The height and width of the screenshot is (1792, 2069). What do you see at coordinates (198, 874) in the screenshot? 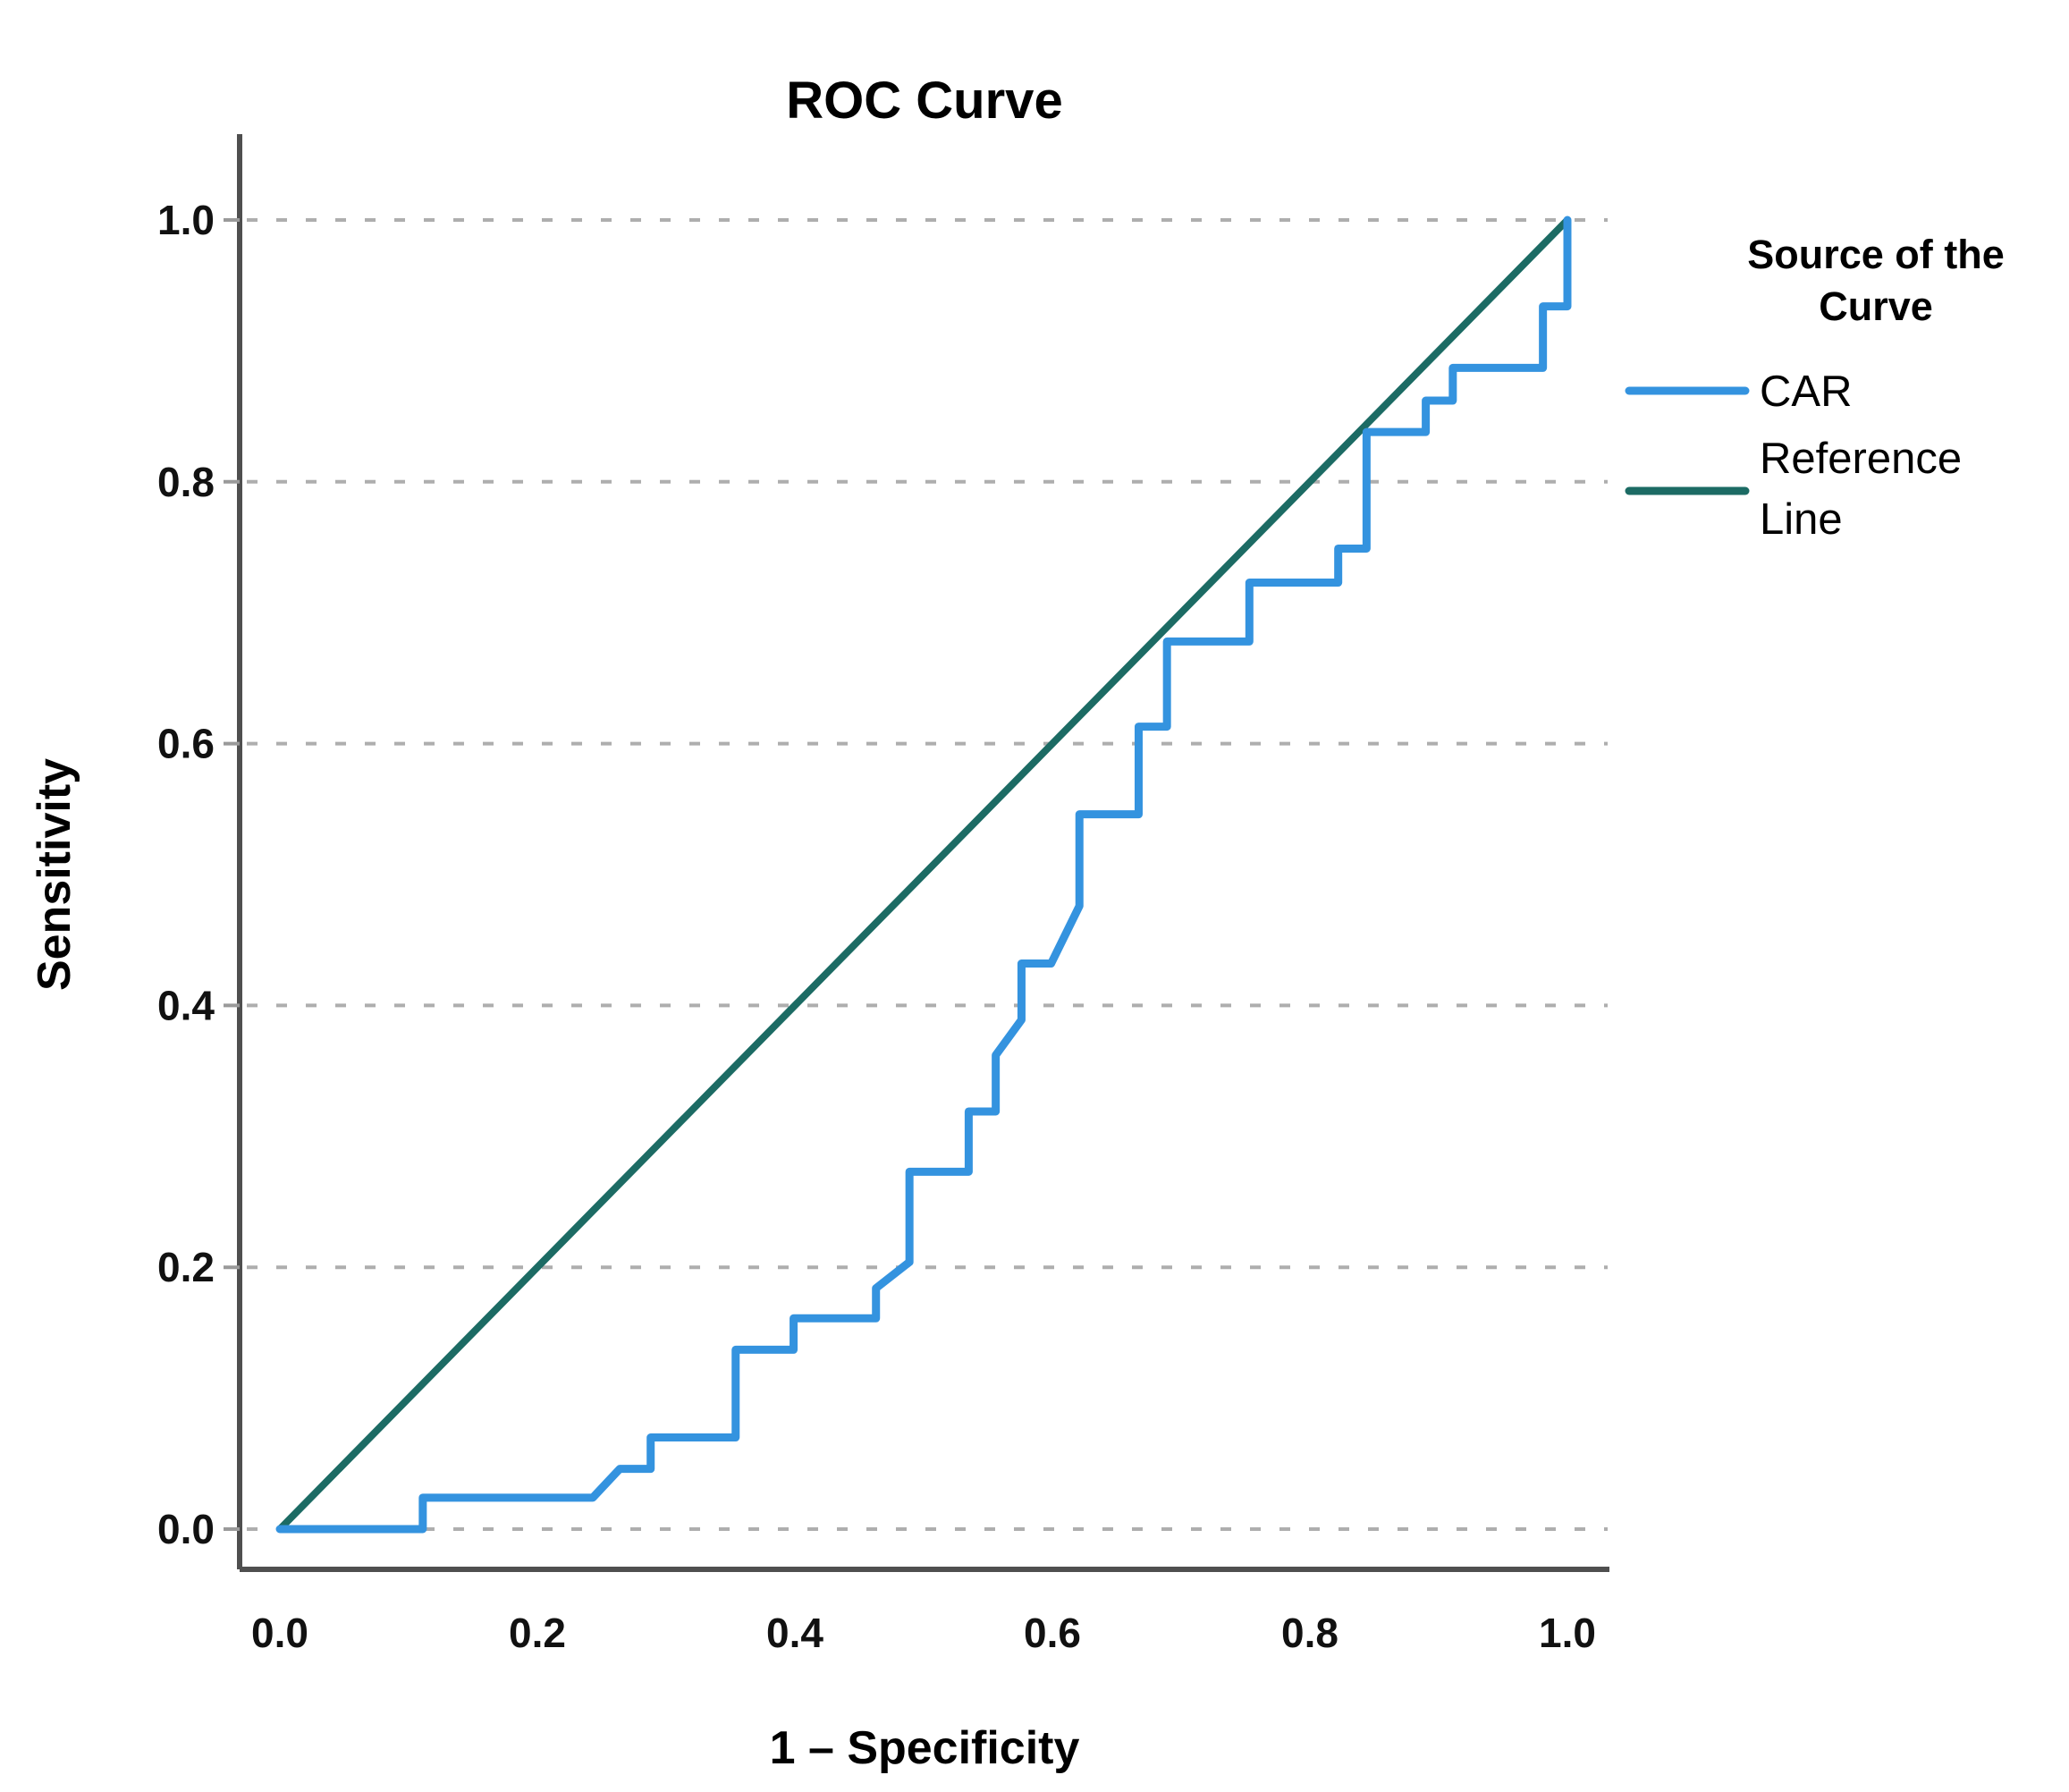
I see `y-axis-ticks: 0.0 0.2 0.4 0.6 0.8 1.0` at bounding box center [198, 874].